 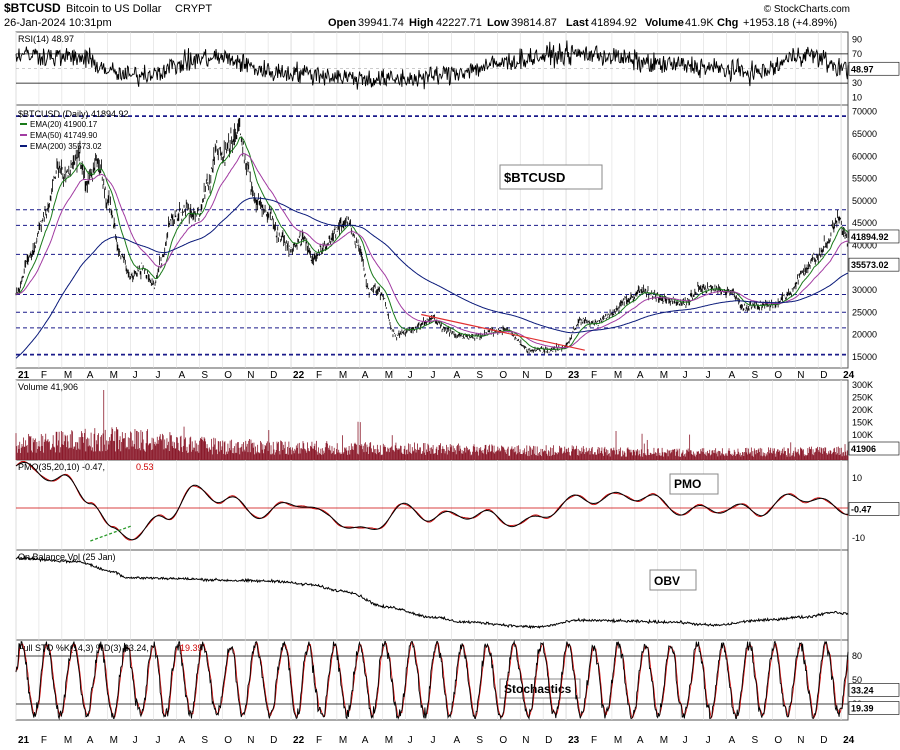 I want to click on low-value: 39814.87, so click(x=534, y=23).